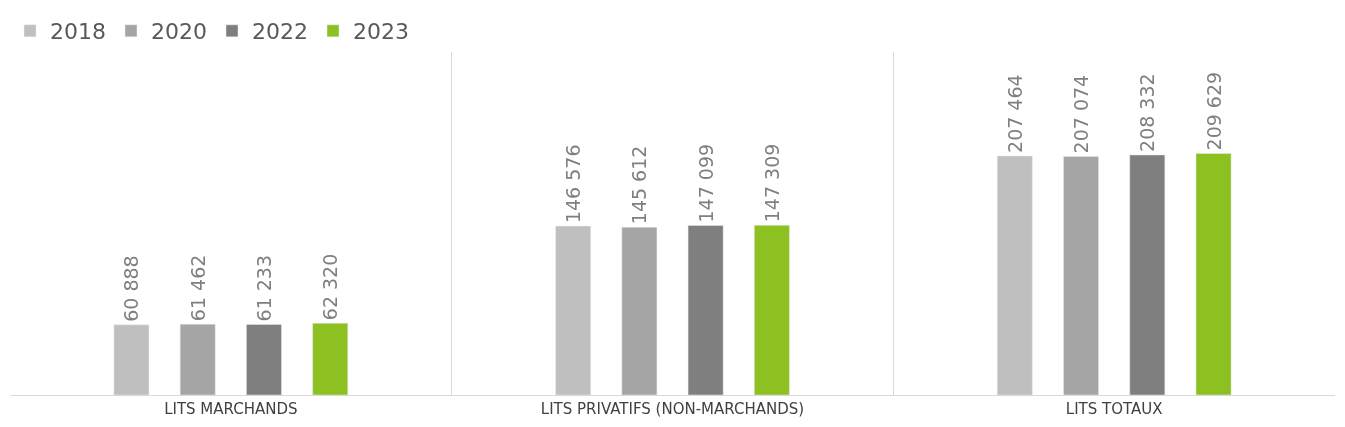 The width and height of the screenshot is (1345, 427). I want to click on legend-label: 2023, so click(381, 32).